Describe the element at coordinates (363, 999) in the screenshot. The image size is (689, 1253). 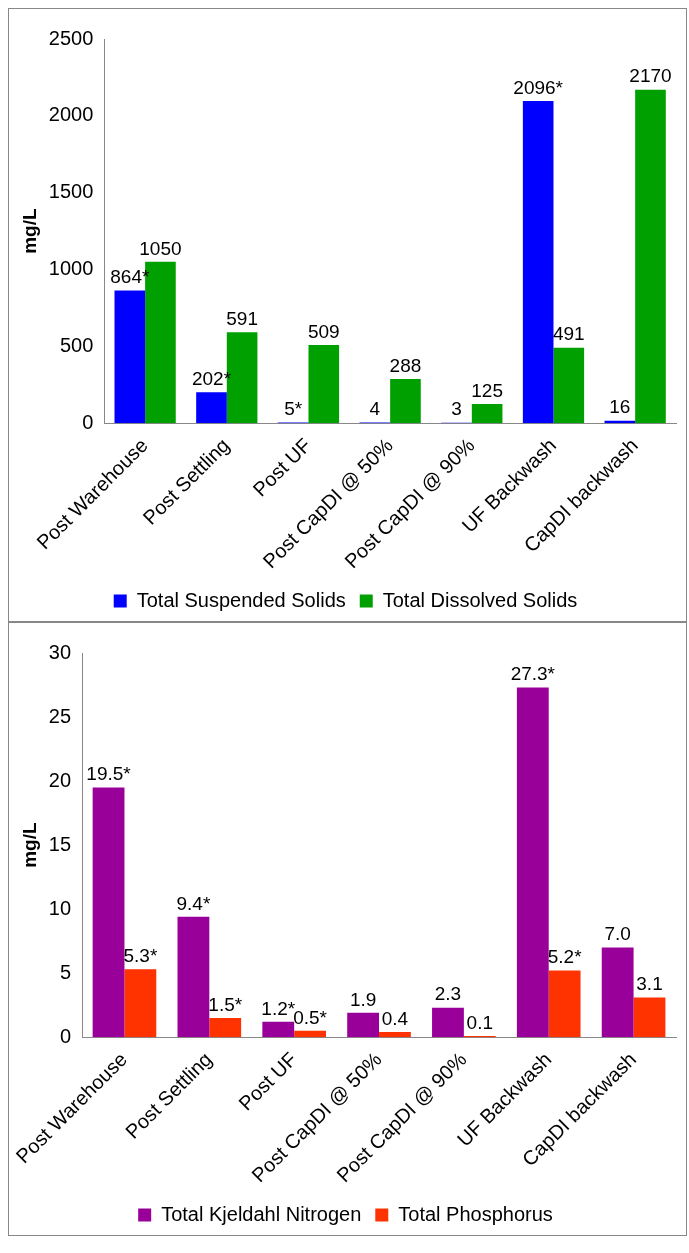
I see `data-label: 1.9` at that location.